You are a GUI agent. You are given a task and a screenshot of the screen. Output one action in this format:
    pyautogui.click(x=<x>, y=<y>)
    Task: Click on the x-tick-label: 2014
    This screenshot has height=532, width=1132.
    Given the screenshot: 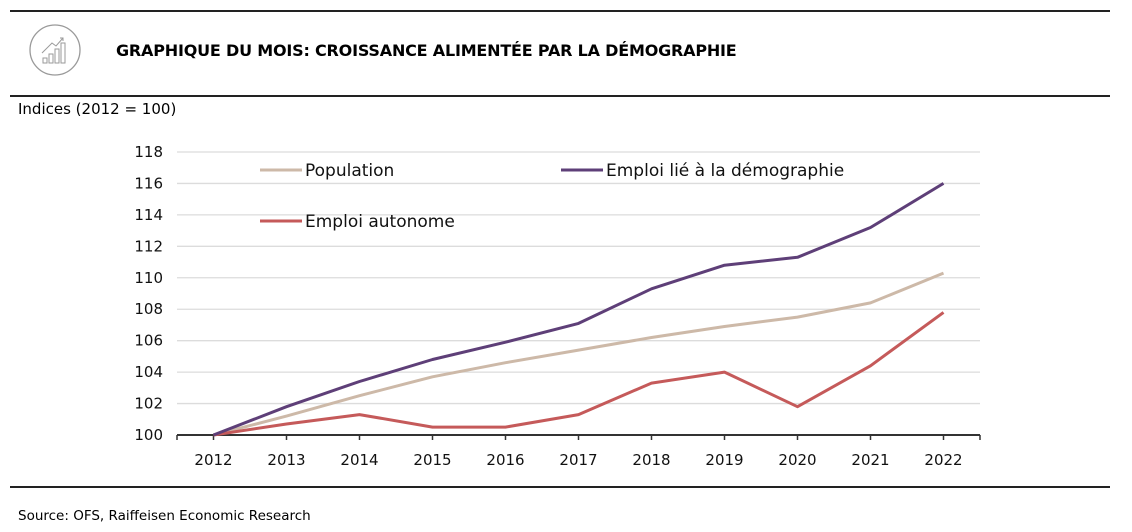 What is the action you would take?
    pyautogui.click(x=359, y=460)
    